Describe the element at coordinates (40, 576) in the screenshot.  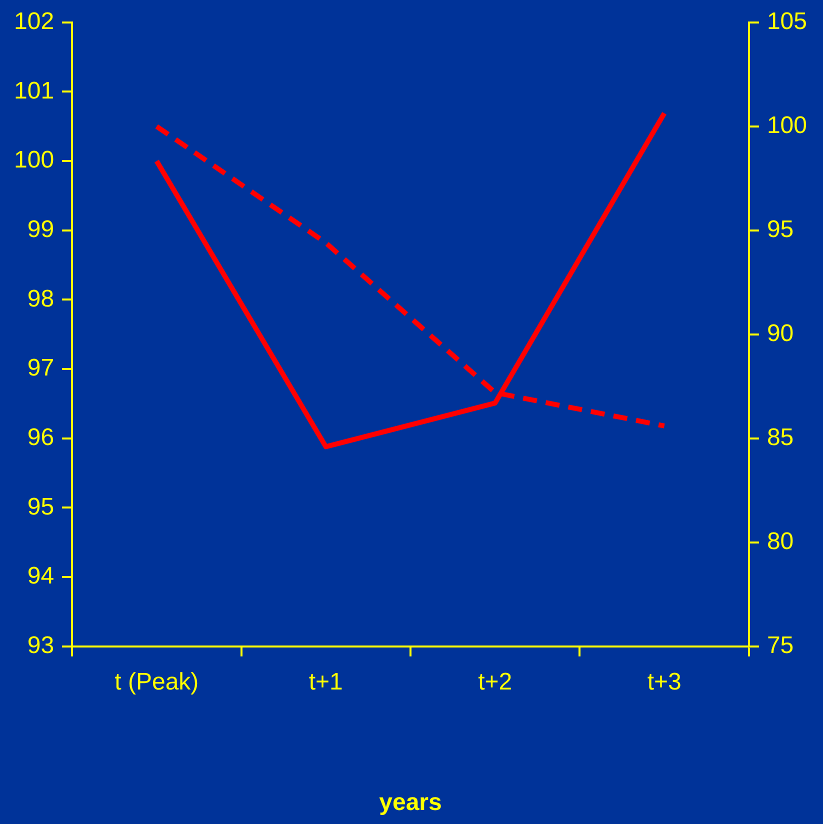
I see `y-tick-label: 94` at that location.